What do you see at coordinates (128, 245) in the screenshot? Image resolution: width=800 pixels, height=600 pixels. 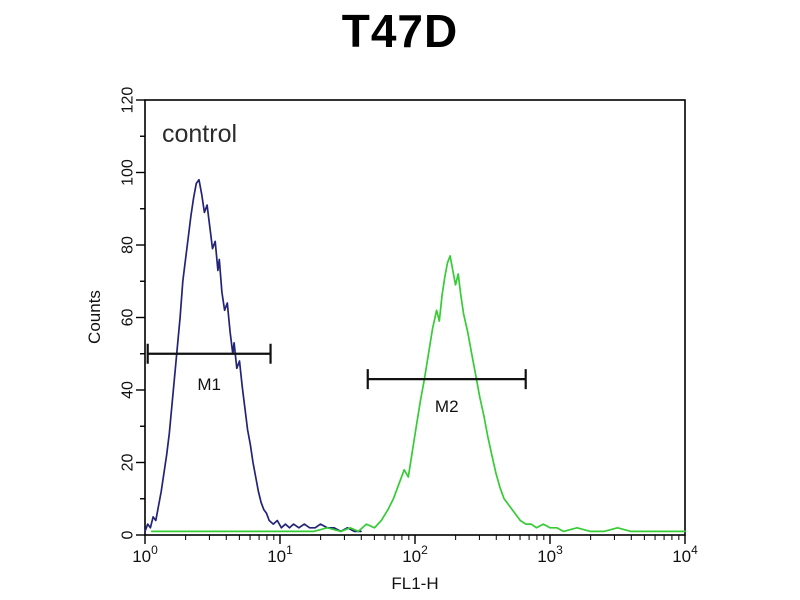 I see `y-tick-label: 80` at bounding box center [128, 245].